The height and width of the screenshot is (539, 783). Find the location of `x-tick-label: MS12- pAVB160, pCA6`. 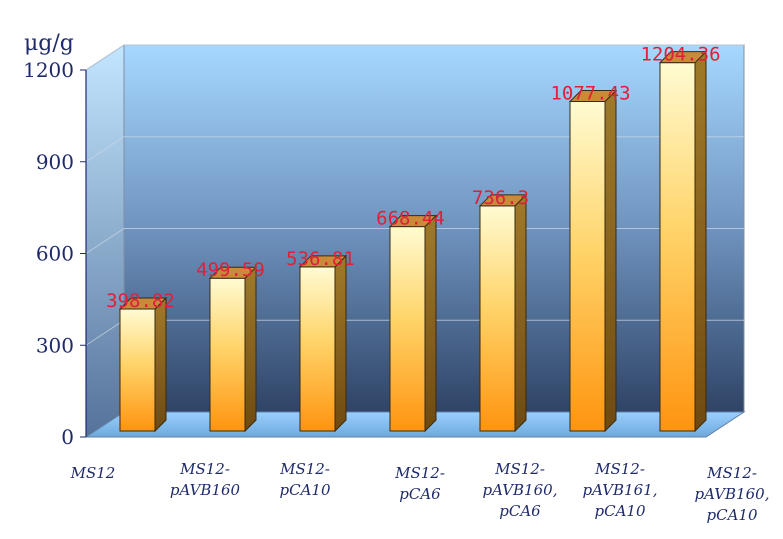

x-tick-label: MS12- pAVB160, pCA6 is located at coordinates (520, 490).